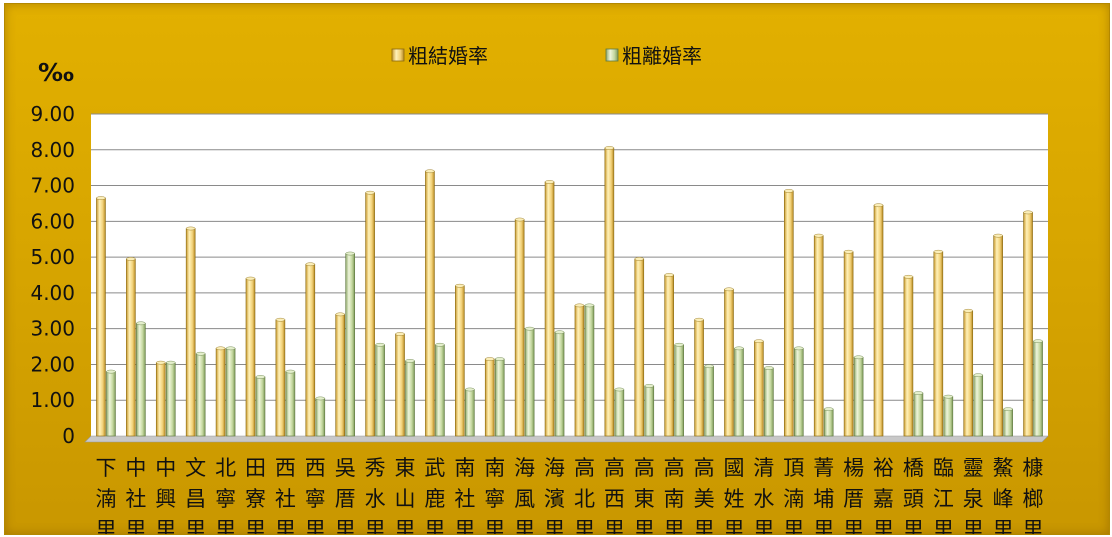 The width and height of the screenshot is (1112, 537). I want to click on y-tick-label: 6.00, so click(52, 221).